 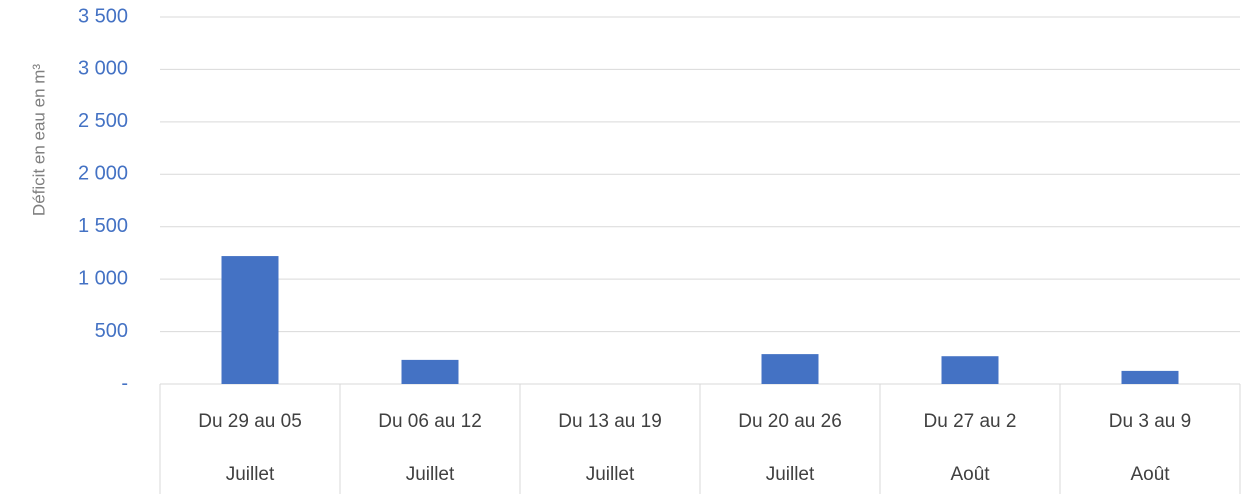 What do you see at coordinates (970, 421) in the screenshot?
I see `x-tick-label: Du 27 au 2` at bounding box center [970, 421].